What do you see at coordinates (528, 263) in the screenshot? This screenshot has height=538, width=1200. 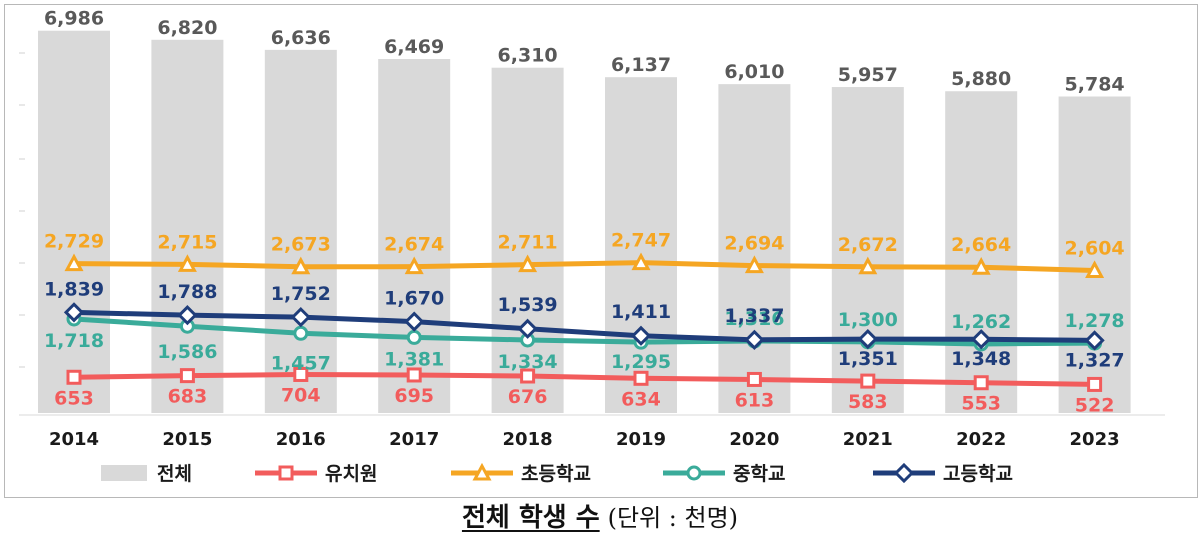 I see `marker-초등학교-2018` at bounding box center [528, 263].